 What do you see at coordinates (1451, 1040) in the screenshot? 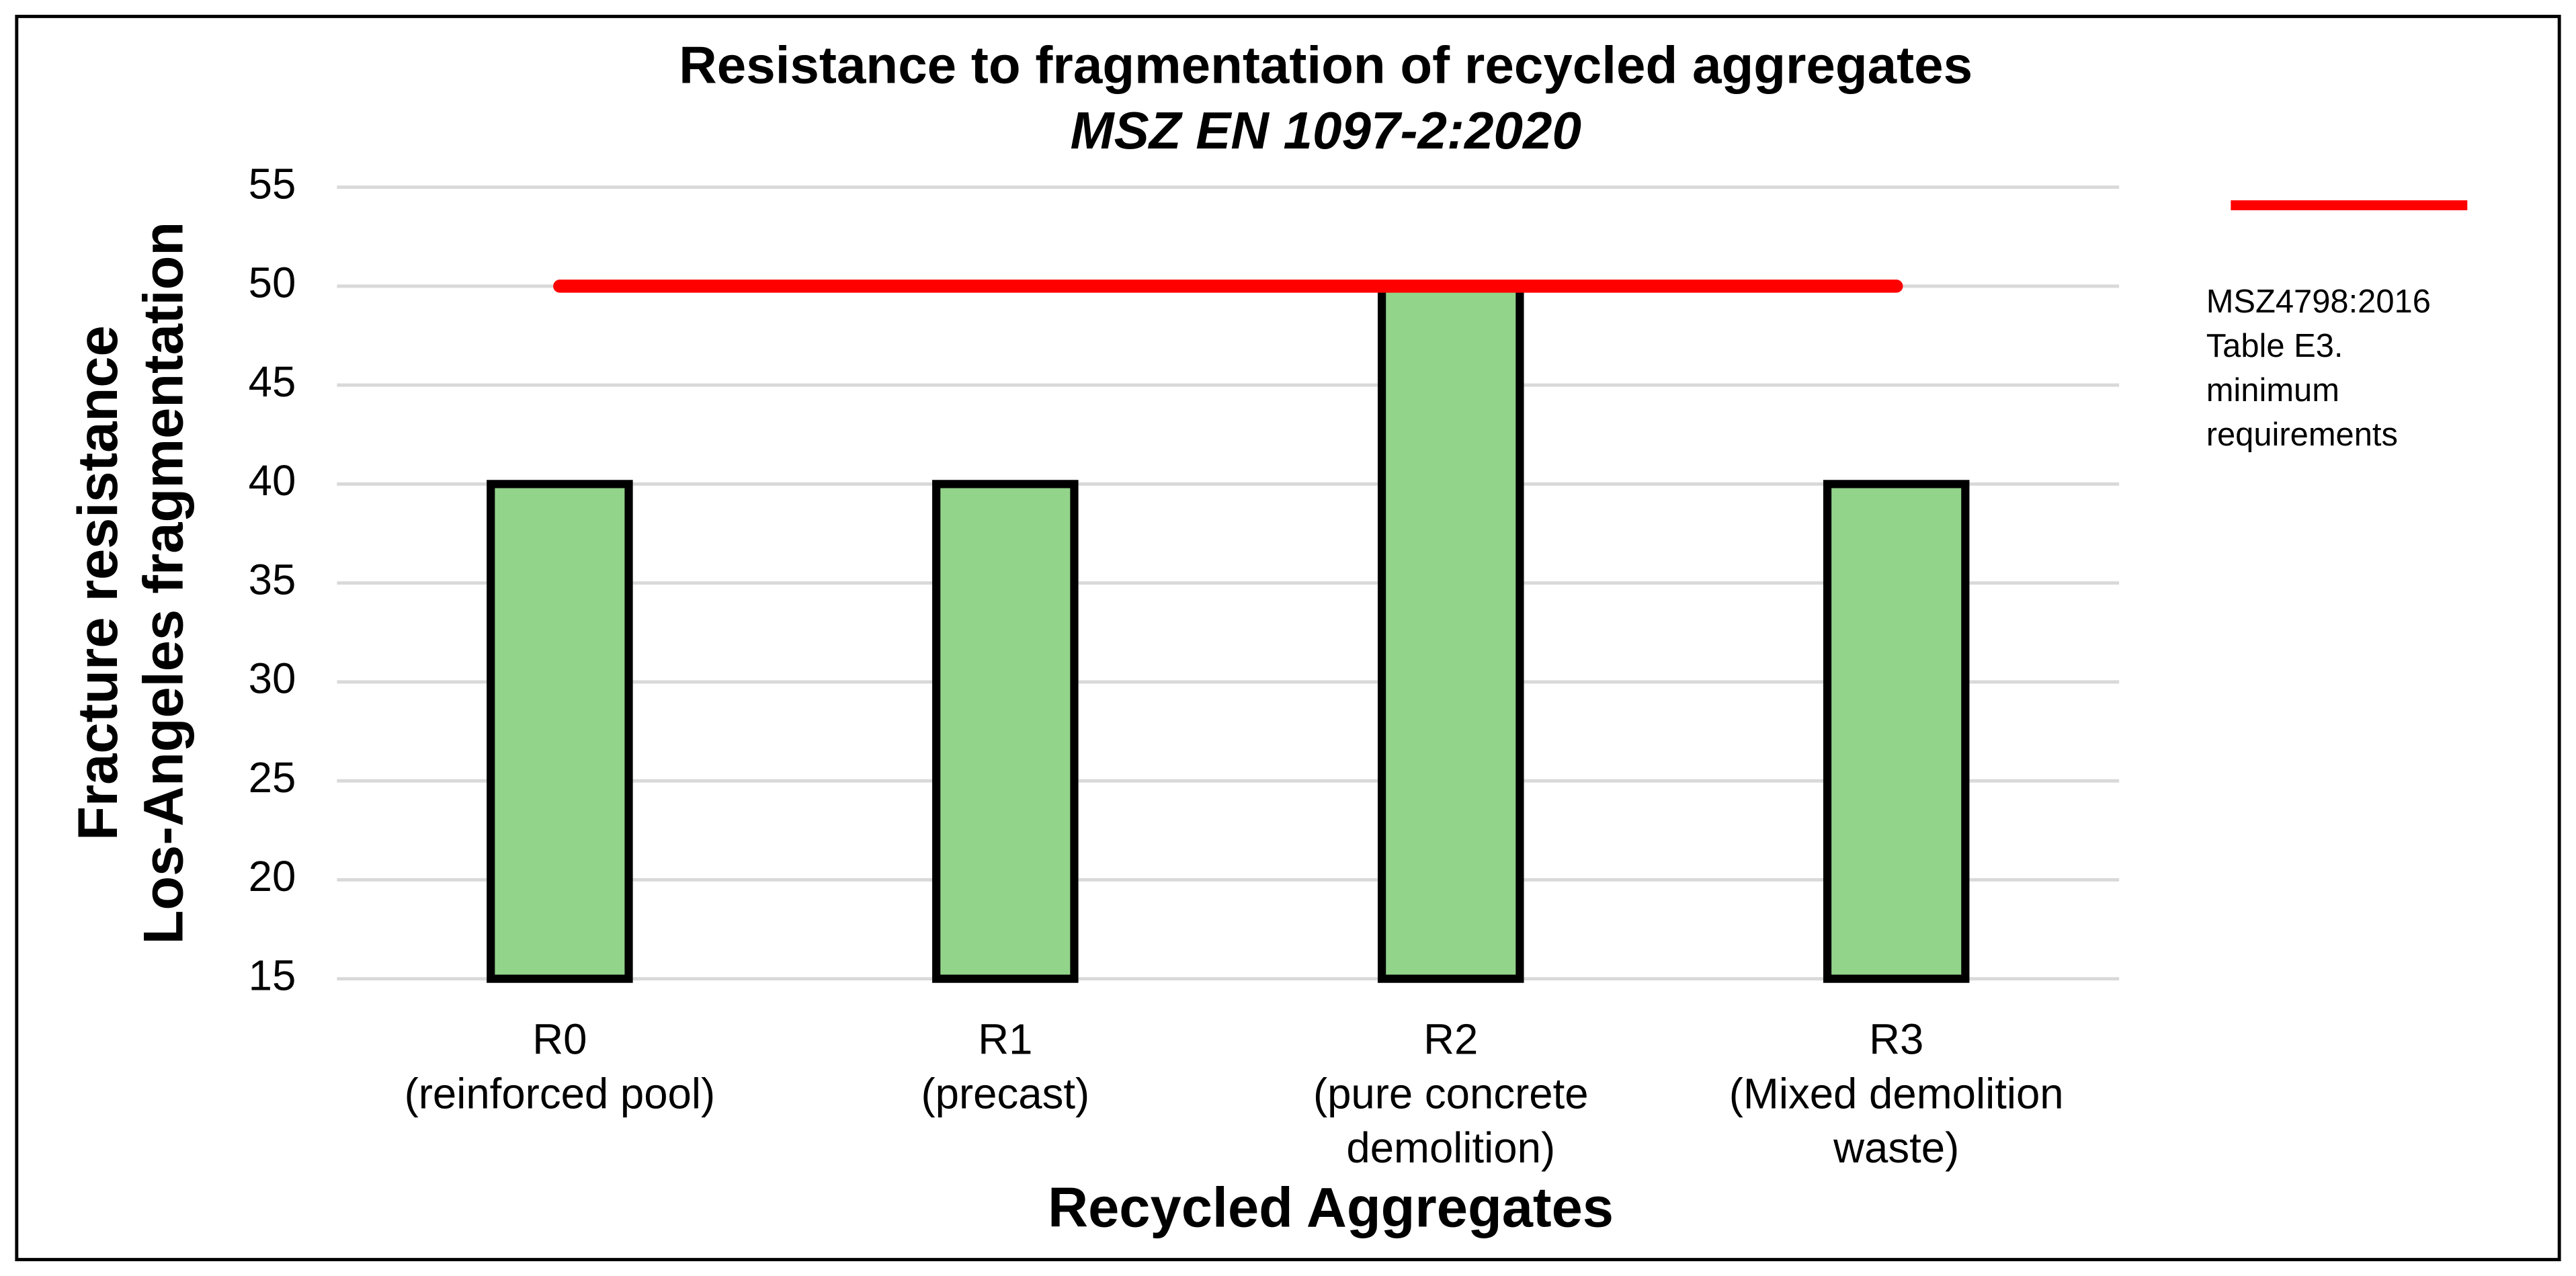
I see `x-tick-label: R2` at bounding box center [1451, 1040].